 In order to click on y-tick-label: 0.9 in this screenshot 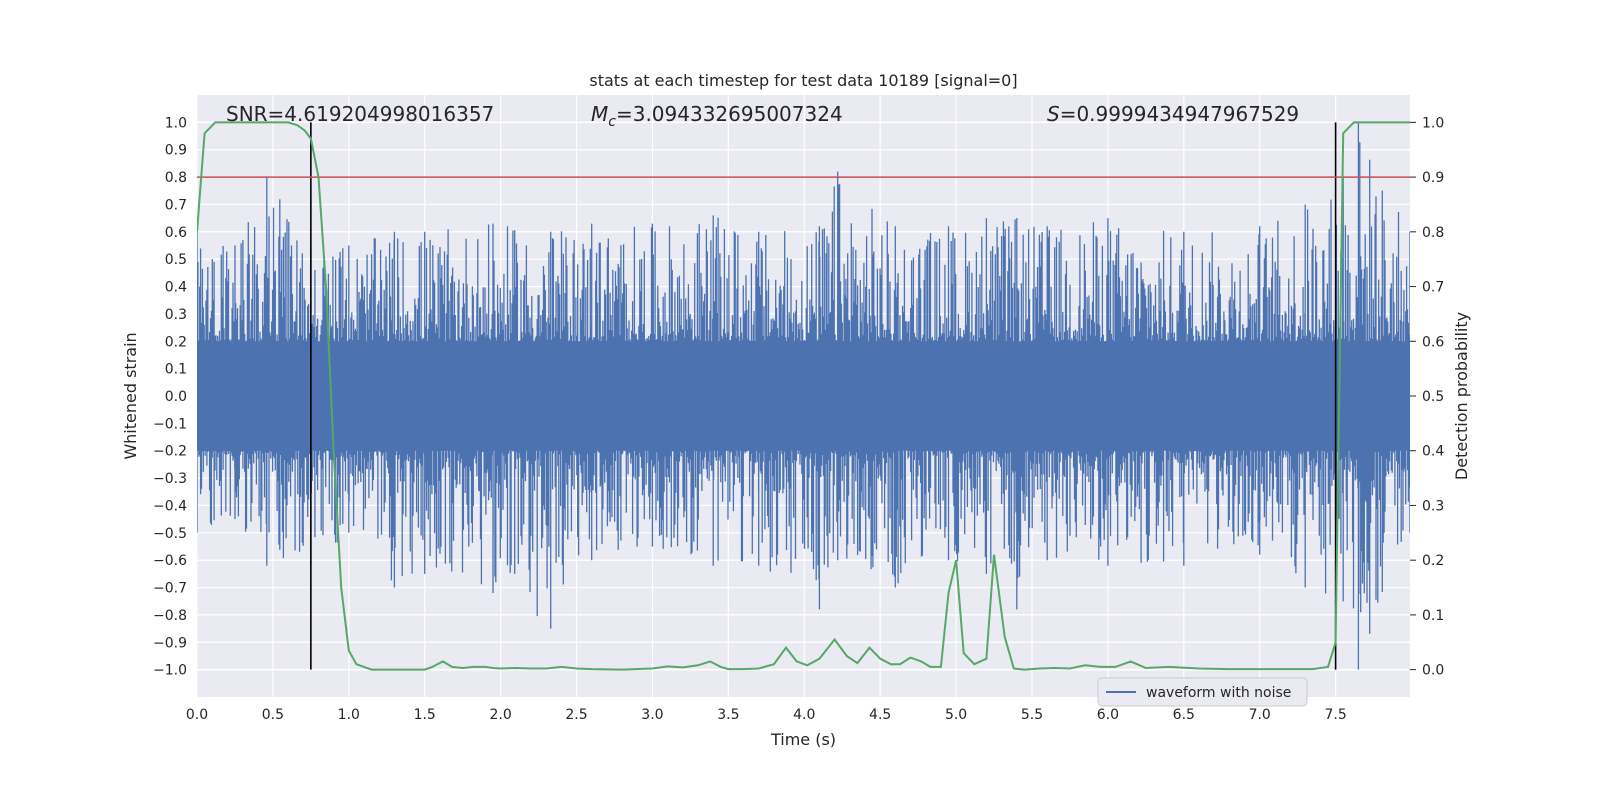, I will do `click(176, 151)`.